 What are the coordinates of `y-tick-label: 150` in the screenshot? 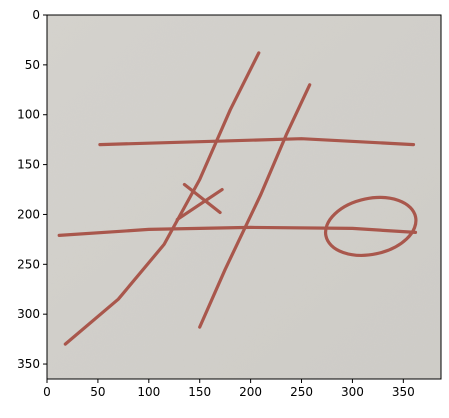 It's located at (28, 165).